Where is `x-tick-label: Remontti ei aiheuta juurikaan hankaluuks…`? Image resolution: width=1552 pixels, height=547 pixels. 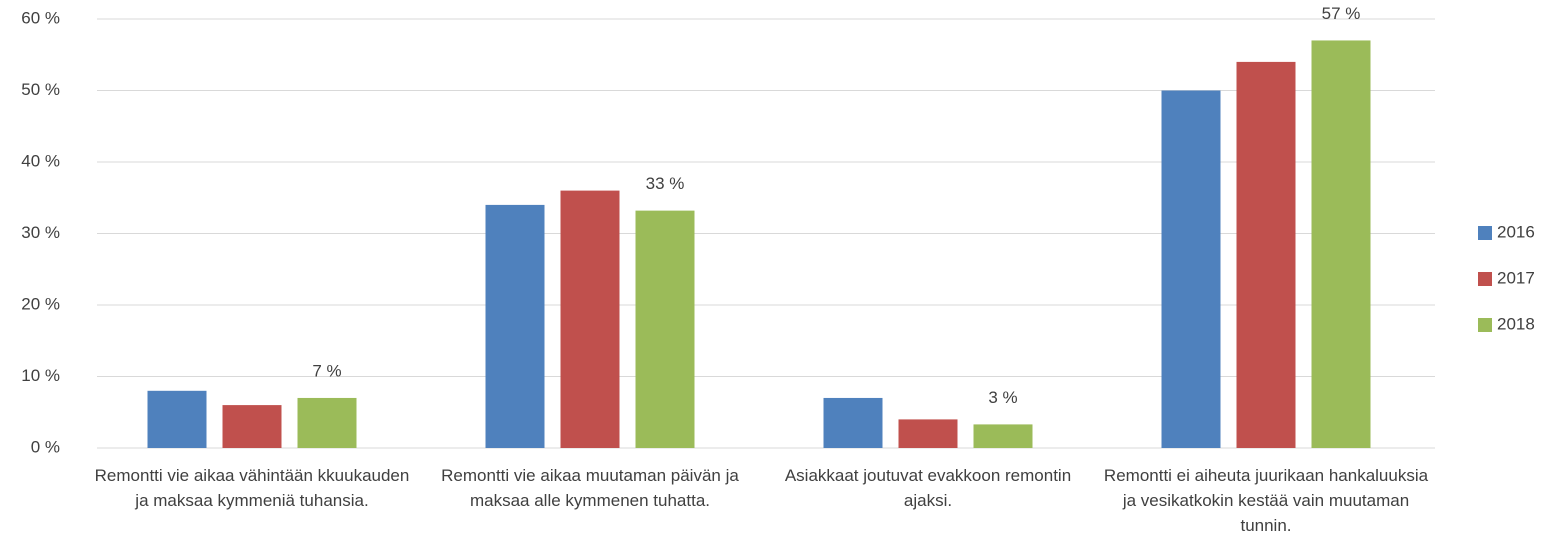
x-tick-label: Remontti ei aiheuta juurikaan hankaluuks… is located at coordinates (1266, 500).